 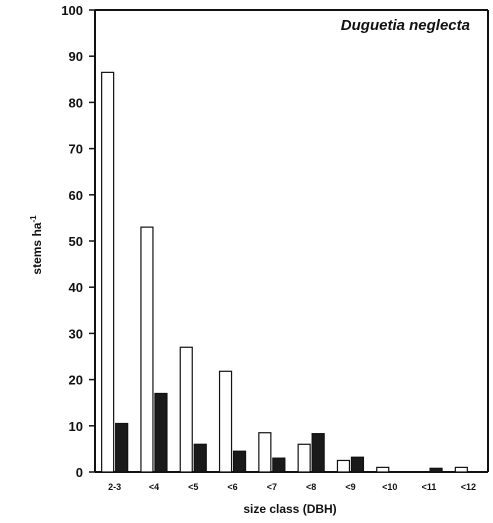 I want to click on y-tick-label: 40, so click(x=76, y=287).